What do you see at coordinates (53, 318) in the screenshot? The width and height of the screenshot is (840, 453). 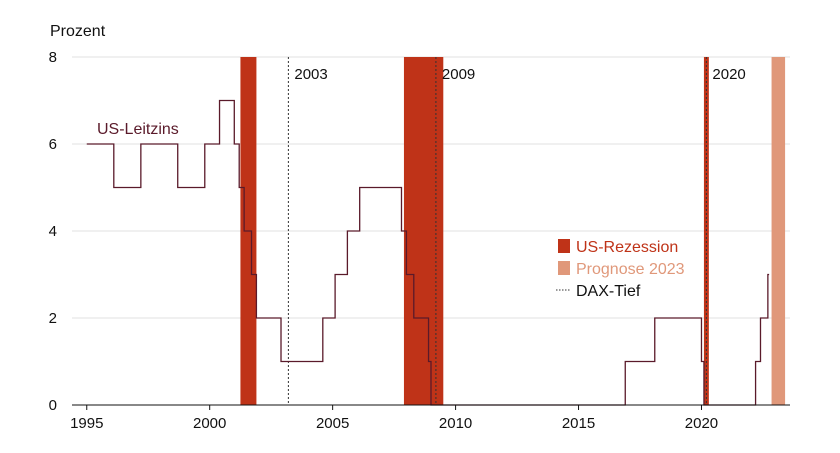 I see `y-tick-label: 2` at bounding box center [53, 318].